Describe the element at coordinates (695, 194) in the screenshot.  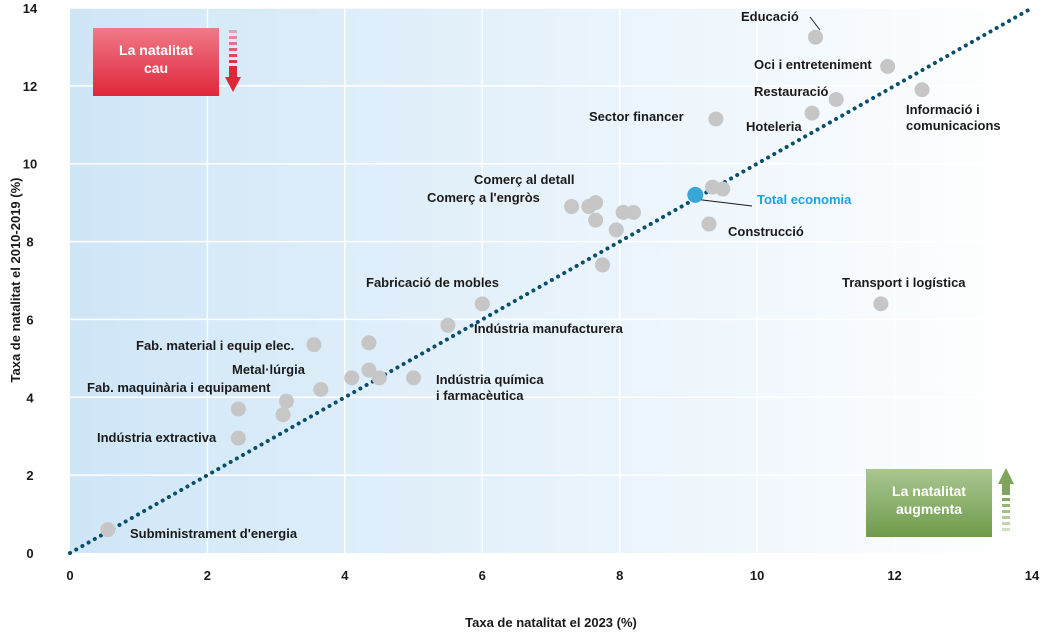
I see `point-total-economia` at that location.